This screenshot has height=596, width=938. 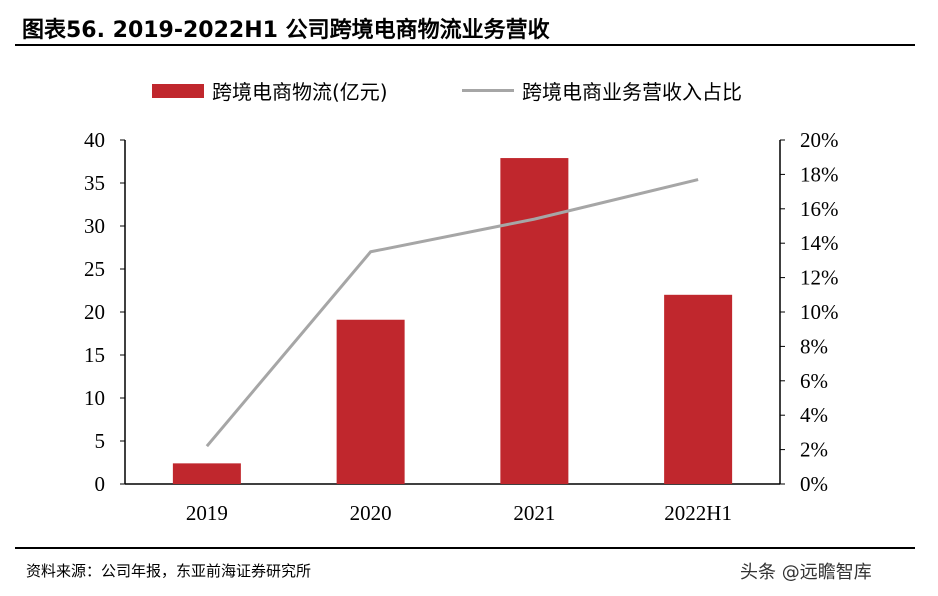 I want to click on right-tick-label: 8%, so click(x=814, y=346).